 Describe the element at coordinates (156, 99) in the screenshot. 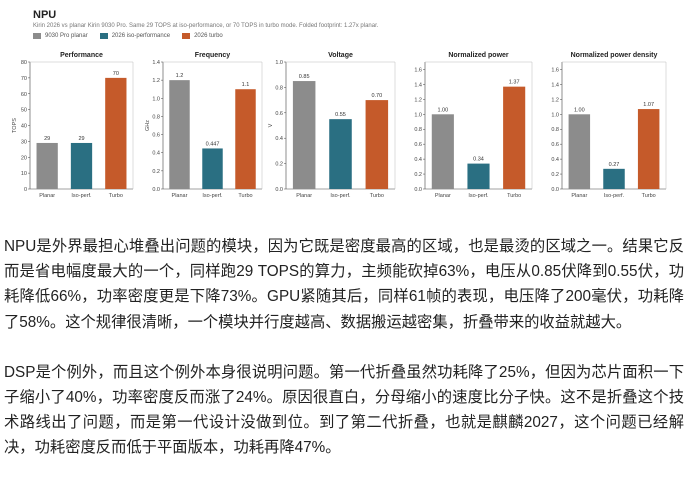

I see `chart-2-ytick-label: 1.0` at that location.